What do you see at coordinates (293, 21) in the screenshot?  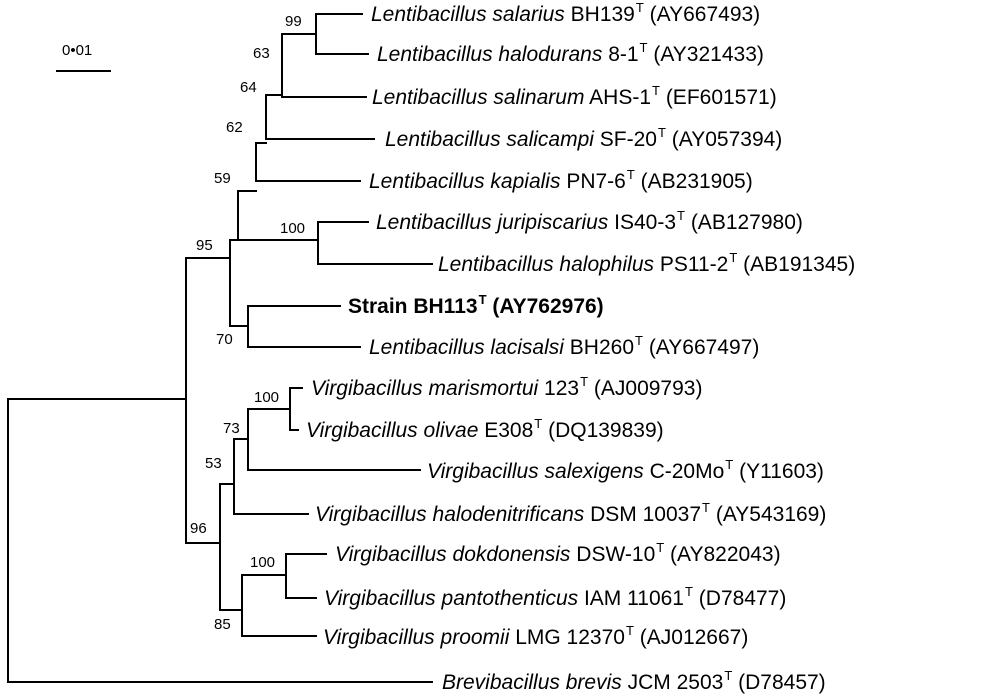 I see `bootstrap-value: 99` at bounding box center [293, 21].